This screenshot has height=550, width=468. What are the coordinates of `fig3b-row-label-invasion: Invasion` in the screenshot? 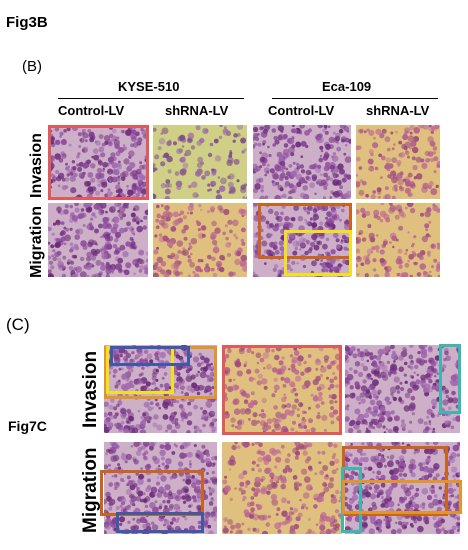 It's located at (36, 165).